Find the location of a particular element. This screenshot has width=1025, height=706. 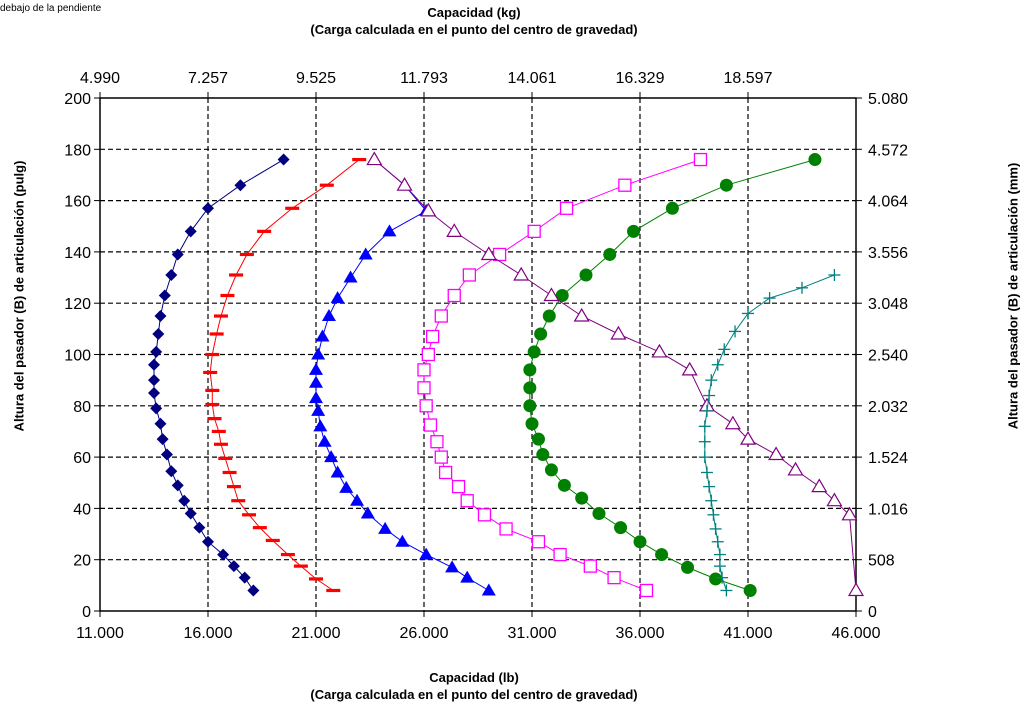

x-bottom-tick-label: 46.000 is located at coordinates (856, 633).